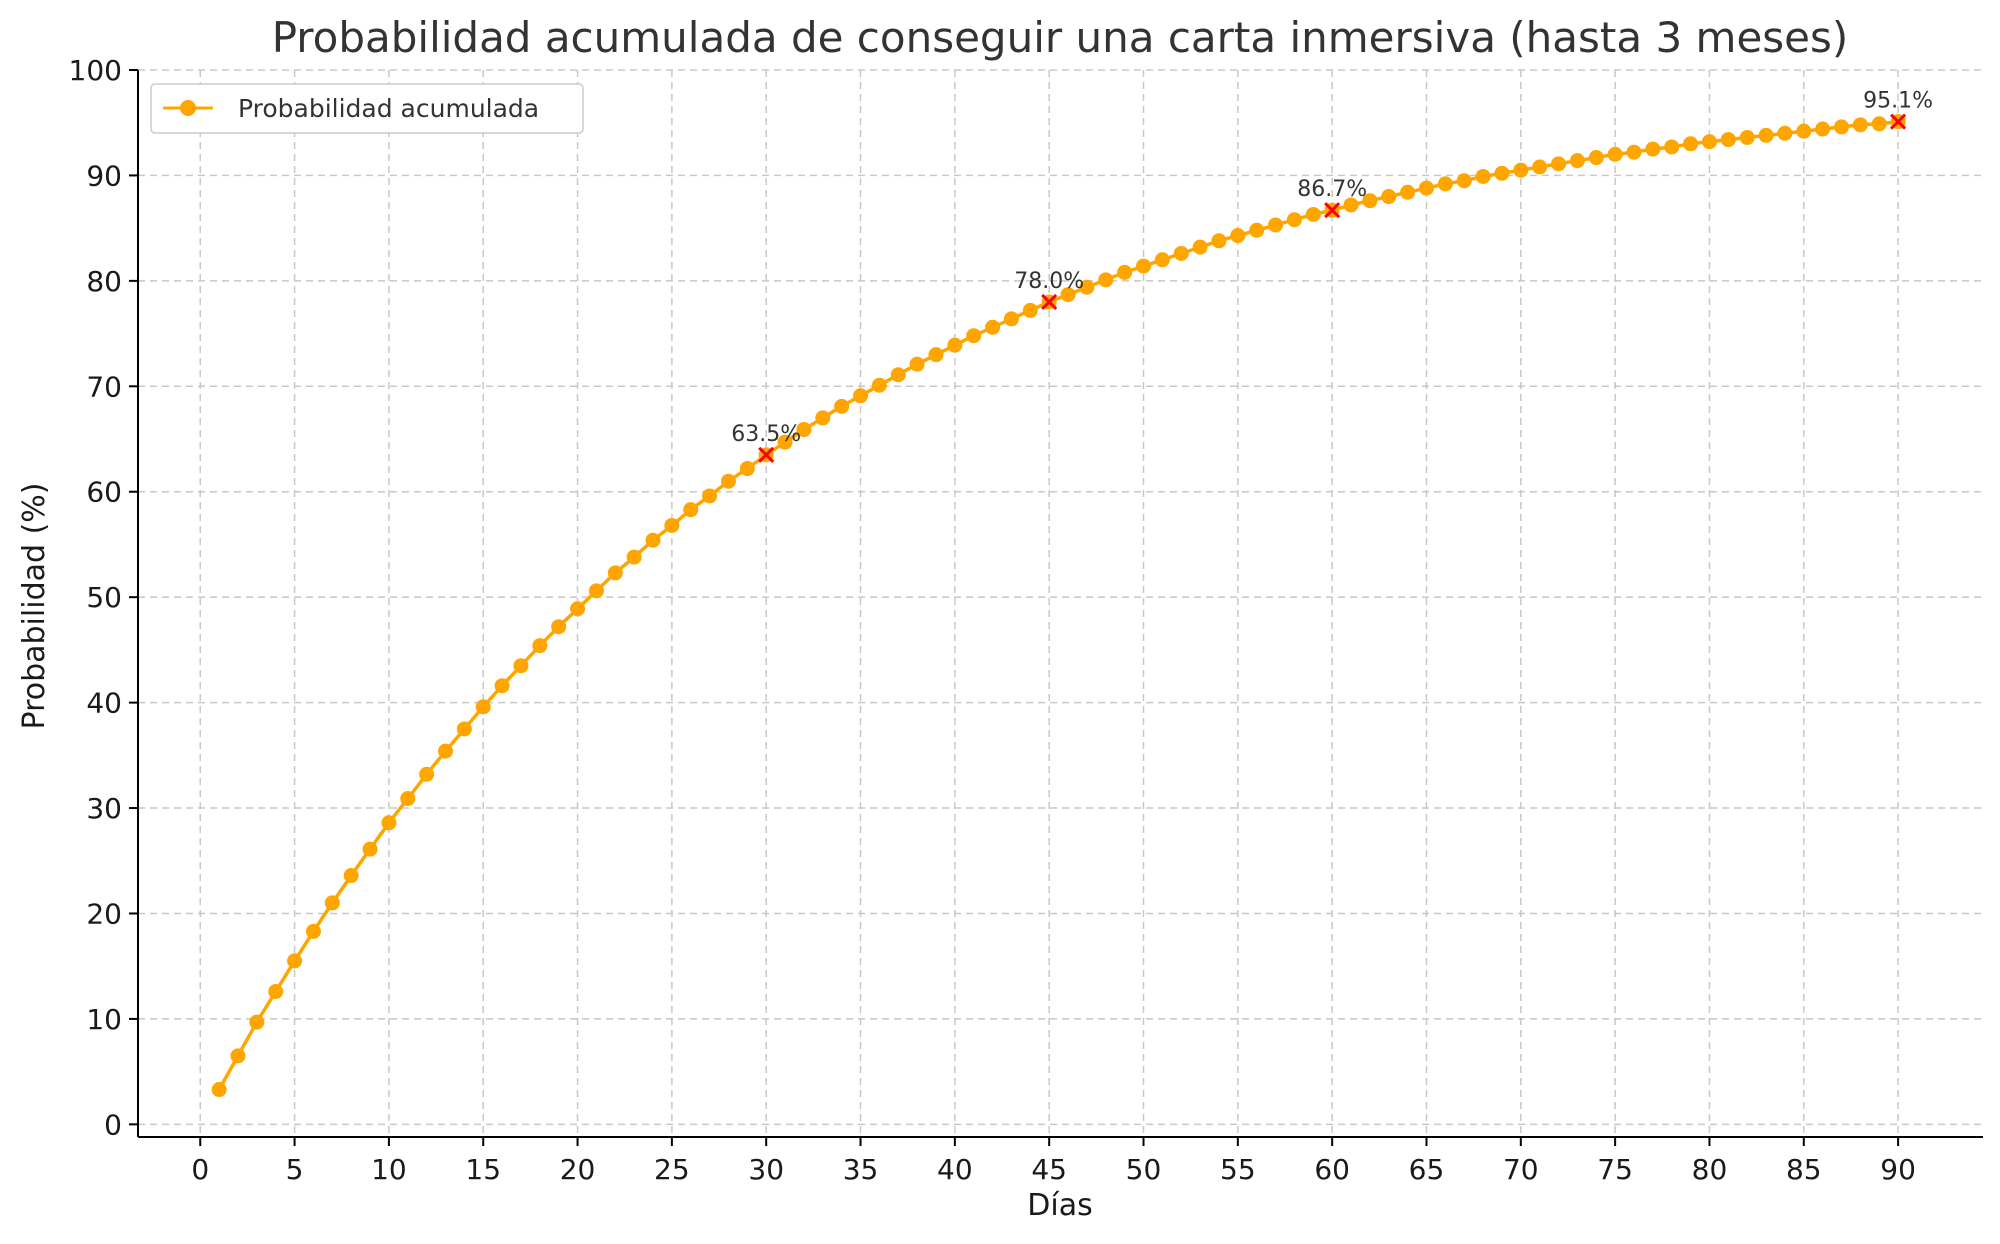 The image size is (2000, 1244). Describe the element at coordinates (861, 1169) in the screenshot. I see `x-tick-label: 35` at that location.